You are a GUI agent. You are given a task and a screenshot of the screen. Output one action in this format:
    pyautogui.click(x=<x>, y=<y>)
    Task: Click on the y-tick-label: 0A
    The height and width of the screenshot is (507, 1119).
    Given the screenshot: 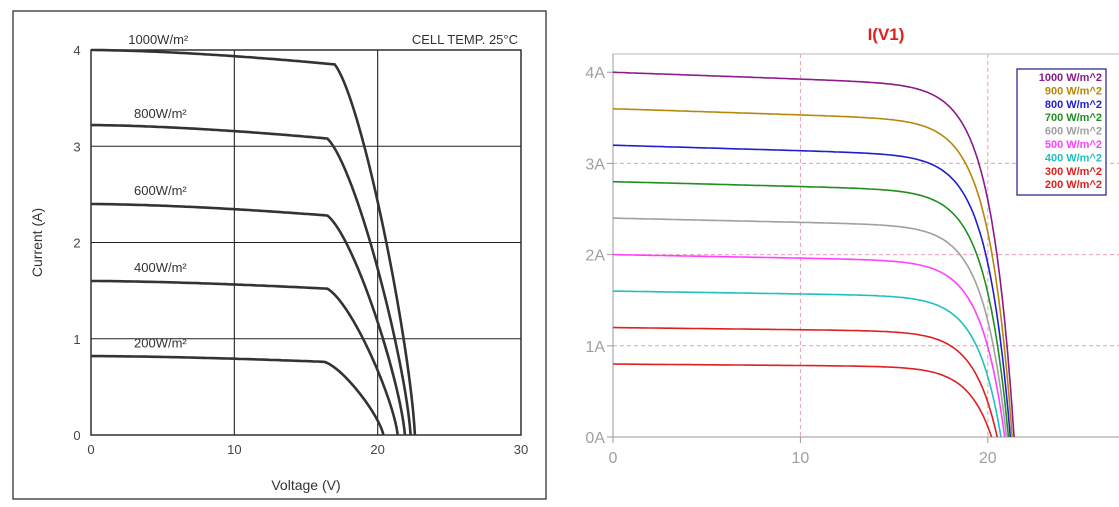 What is the action you would take?
    pyautogui.click(x=595, y=438)
    